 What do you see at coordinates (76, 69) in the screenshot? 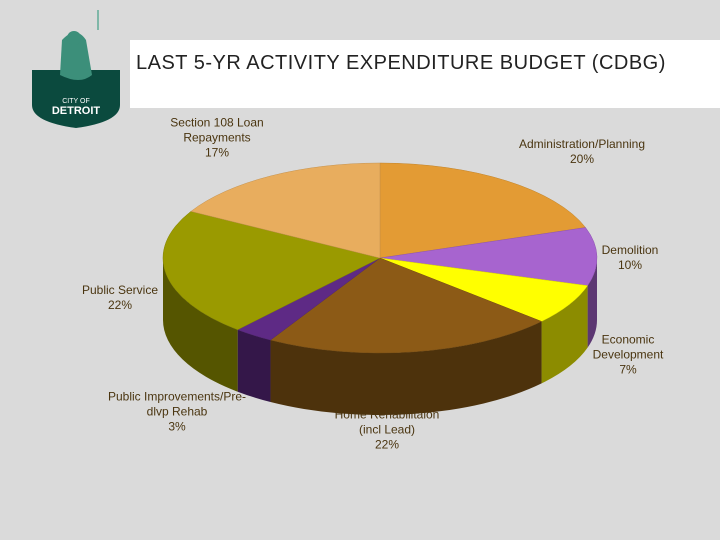
I see `logo: CITY OF DETROIT` at bounding box center [76, 69].